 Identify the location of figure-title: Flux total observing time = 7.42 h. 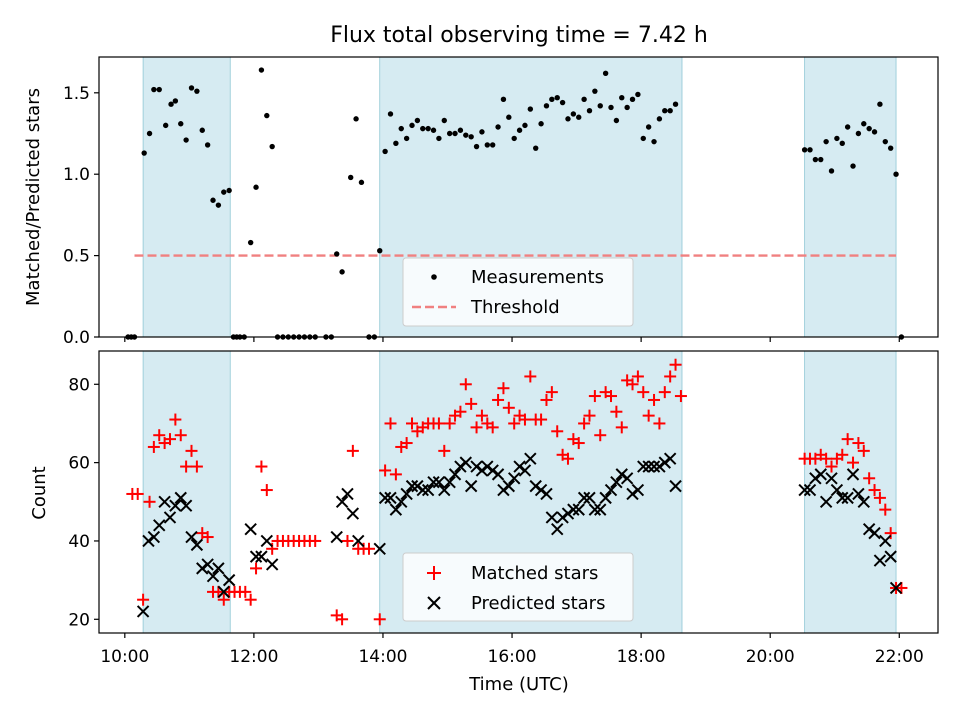
(519, 35).